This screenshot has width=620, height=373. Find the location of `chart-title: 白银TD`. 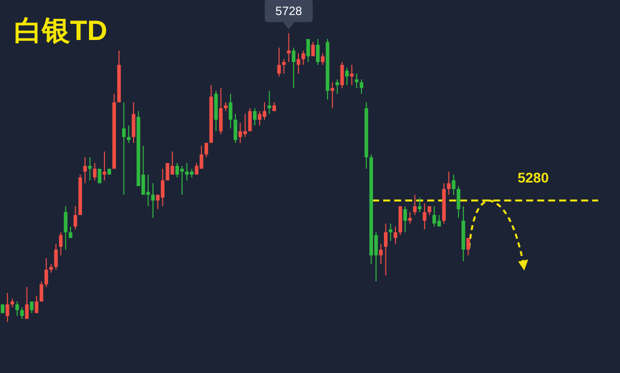

chart-title: 白银TD is located at coordinates (61, 30).